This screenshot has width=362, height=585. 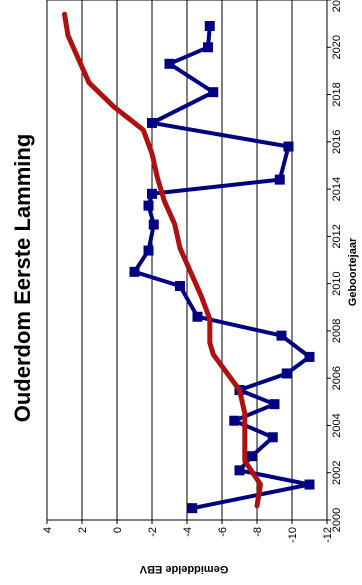 What do you see at coordinates (337, 378) in the screenshot?
I see `year-tick-label: 2006` at bounding box center [337, 378].